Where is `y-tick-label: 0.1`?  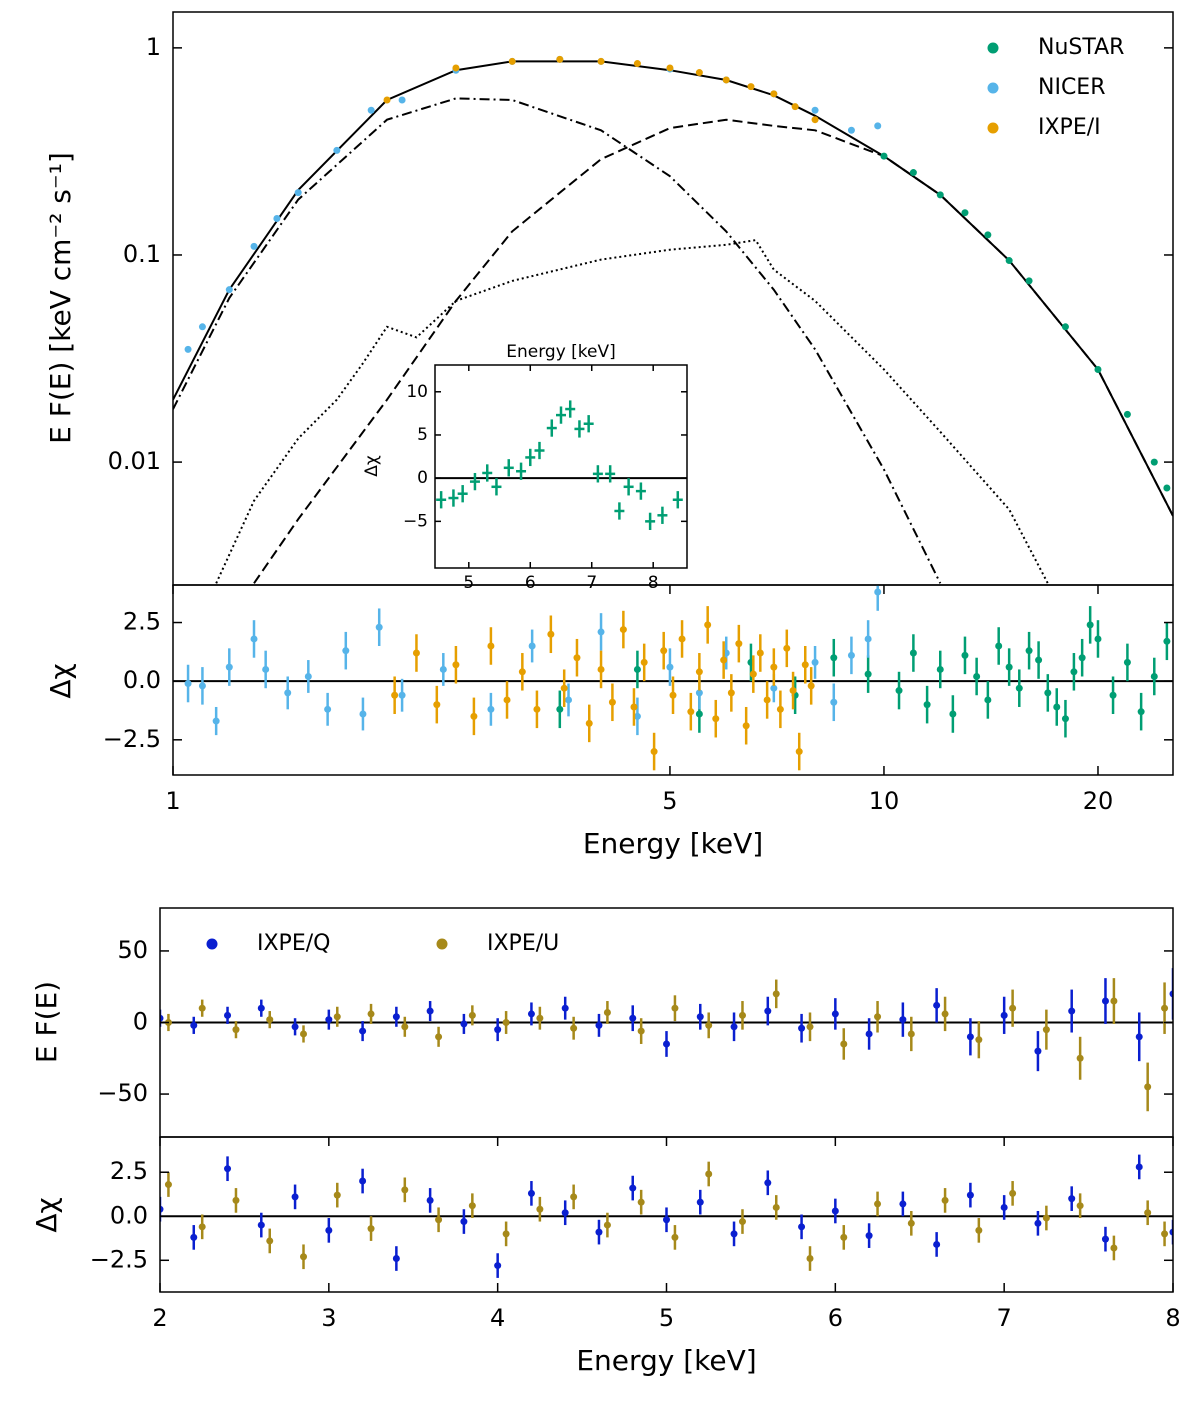 y-tick-label: 0.1 is located at coordinates (142, 254).